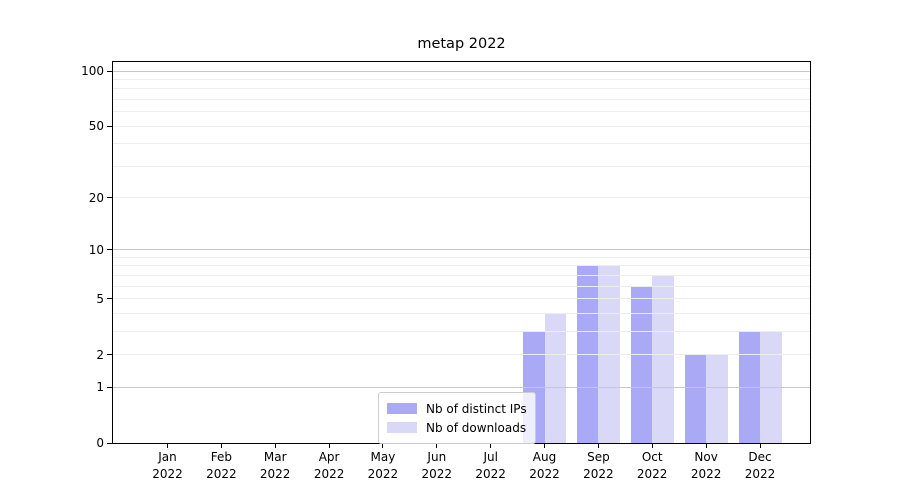 The height and width of the screenshot is (500, 900). I want to click on x-tick-label-line: Oct, so click(652, 457).